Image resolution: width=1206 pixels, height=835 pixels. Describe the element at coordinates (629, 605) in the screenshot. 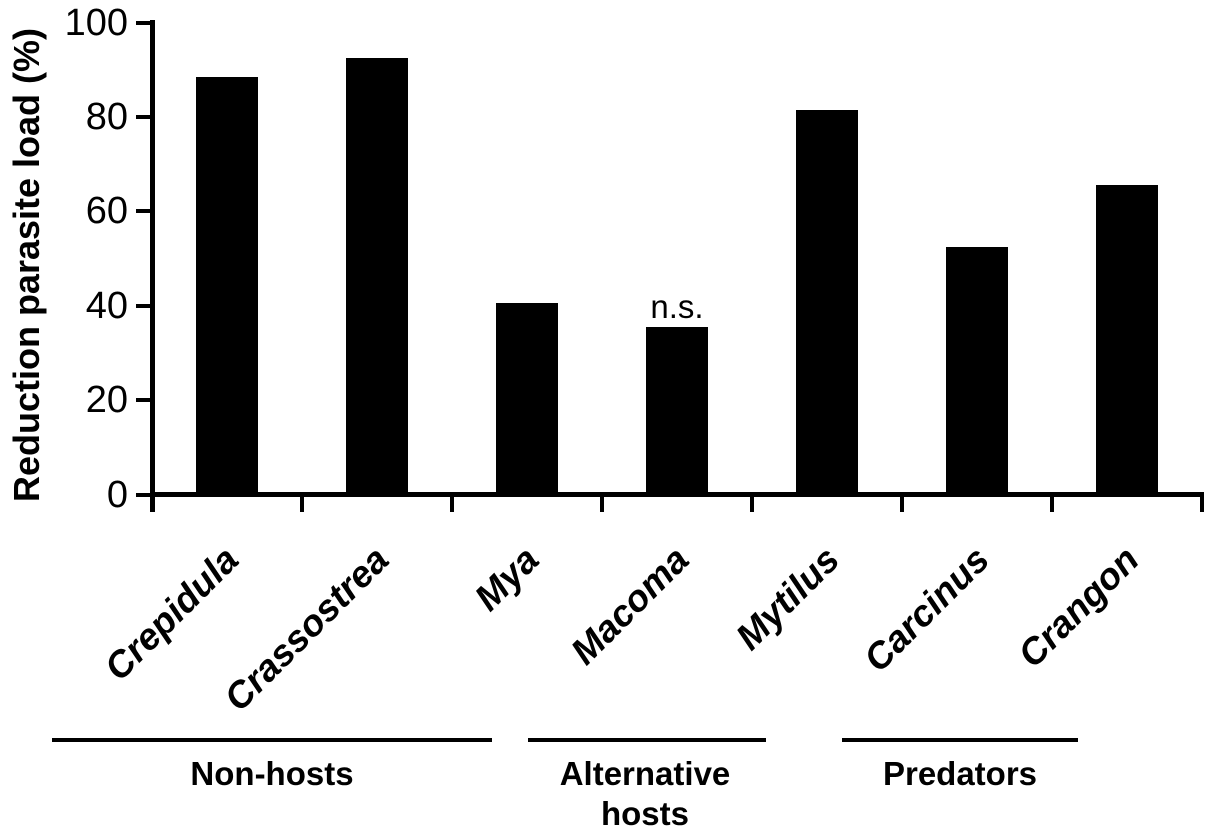

I see `category-label-macoma: Macoma` at that location.